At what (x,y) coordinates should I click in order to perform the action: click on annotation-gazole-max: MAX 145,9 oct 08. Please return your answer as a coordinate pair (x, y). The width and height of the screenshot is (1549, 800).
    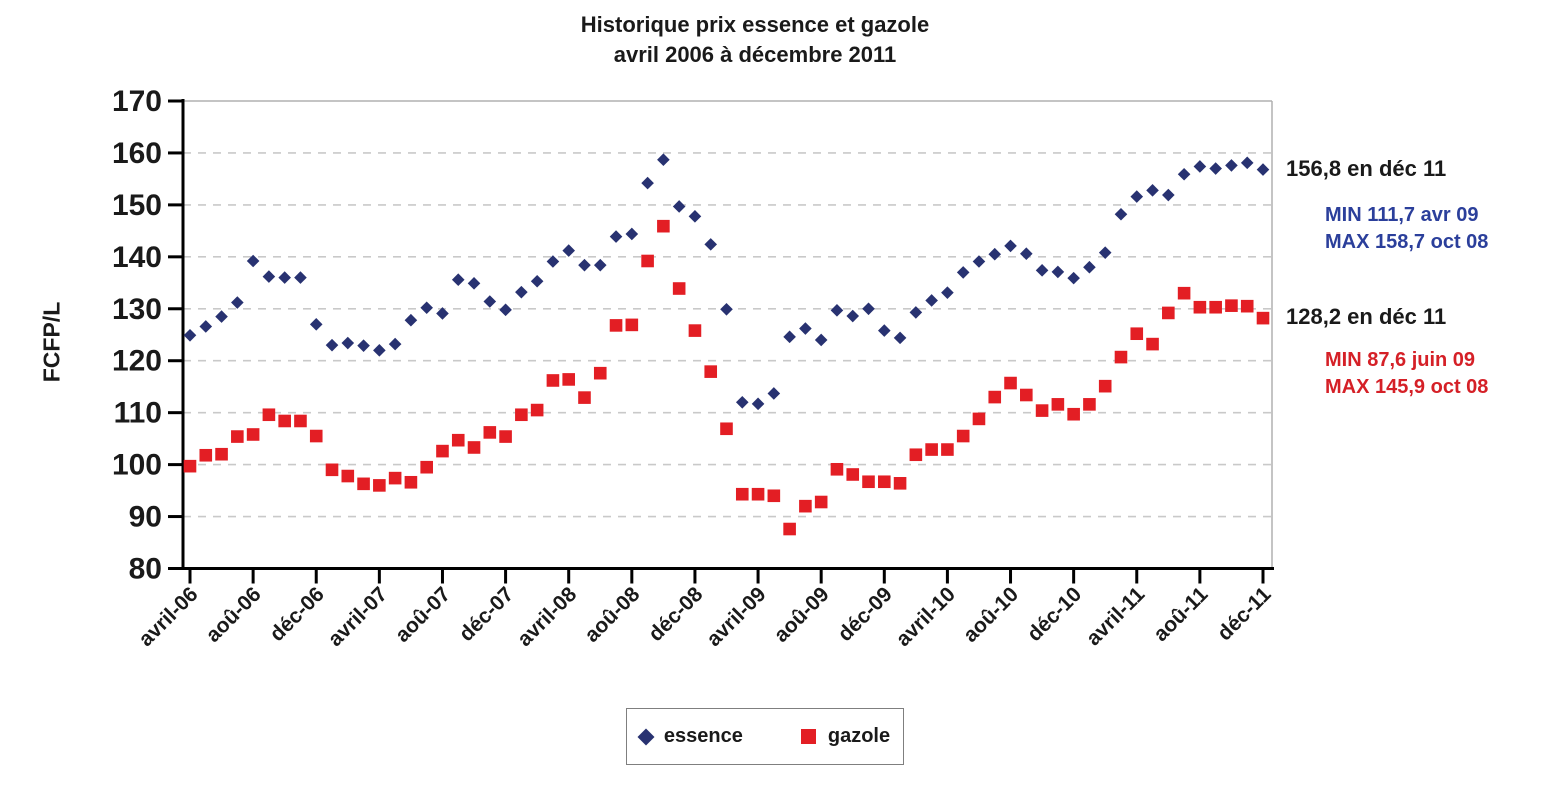
    Looking at the image, I should click on (1407, 387).